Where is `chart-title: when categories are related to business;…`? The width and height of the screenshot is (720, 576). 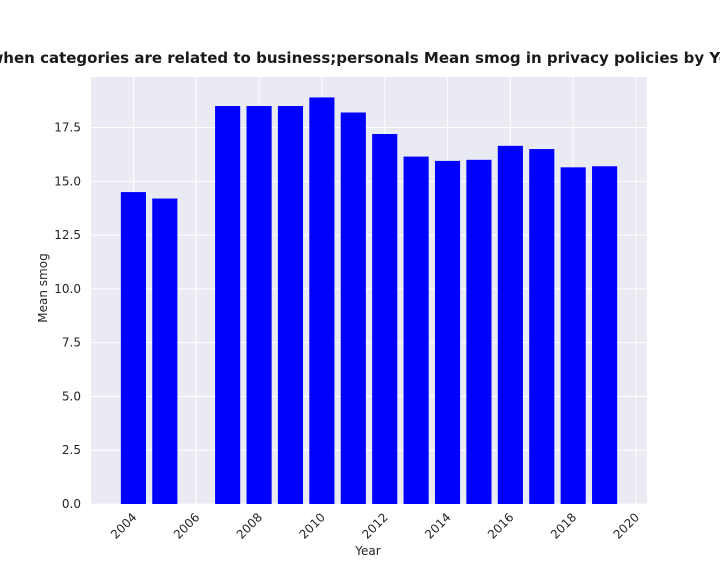 chart-title: when categories are related to business;… is located at coordinates (360, 58).